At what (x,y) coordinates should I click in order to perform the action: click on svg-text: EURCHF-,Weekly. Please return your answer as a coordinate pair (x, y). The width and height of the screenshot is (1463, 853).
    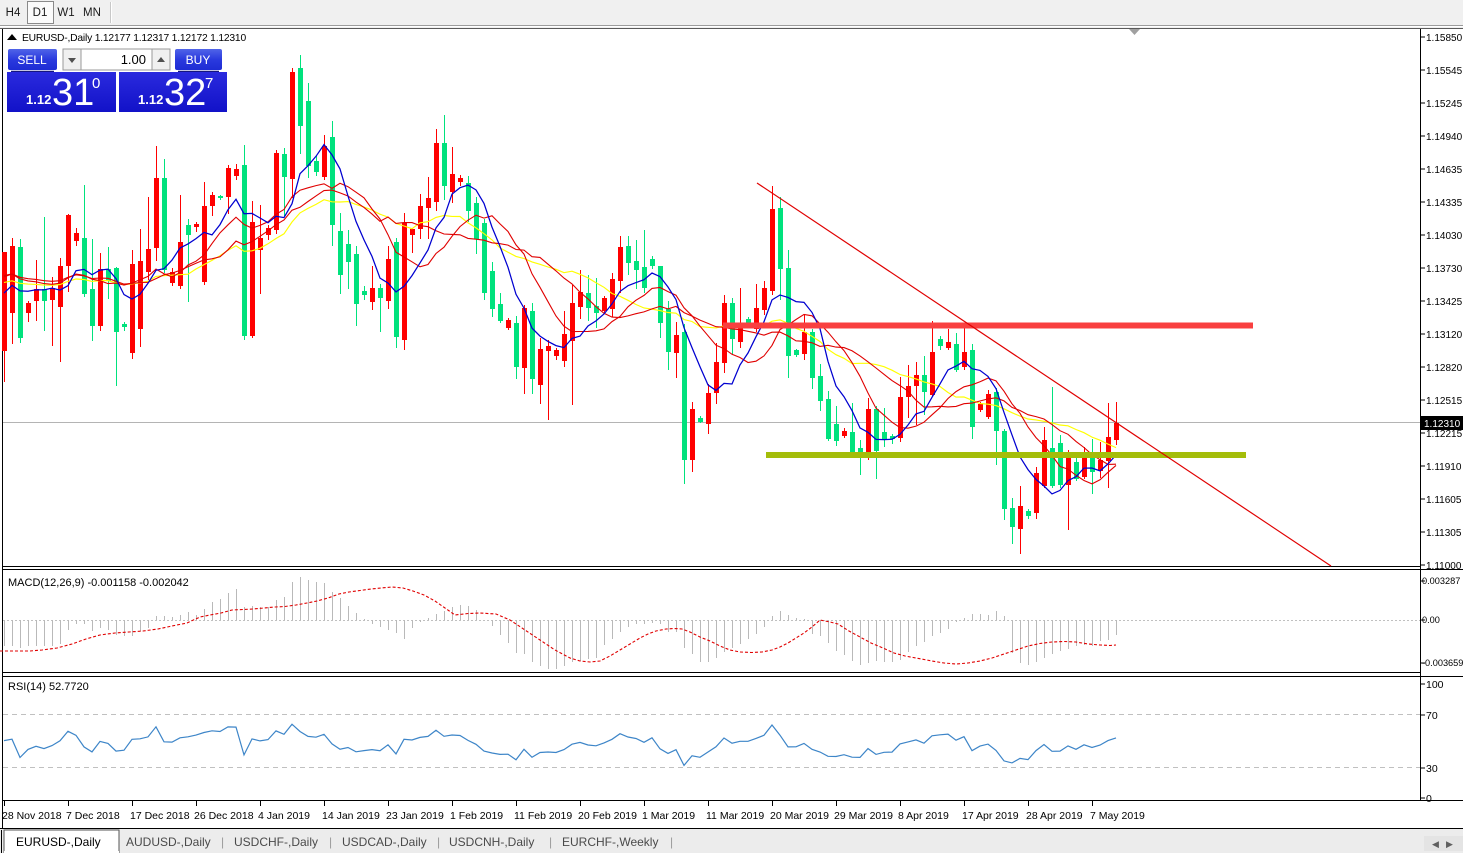
    Looking at the image, I should click on (610, 842).